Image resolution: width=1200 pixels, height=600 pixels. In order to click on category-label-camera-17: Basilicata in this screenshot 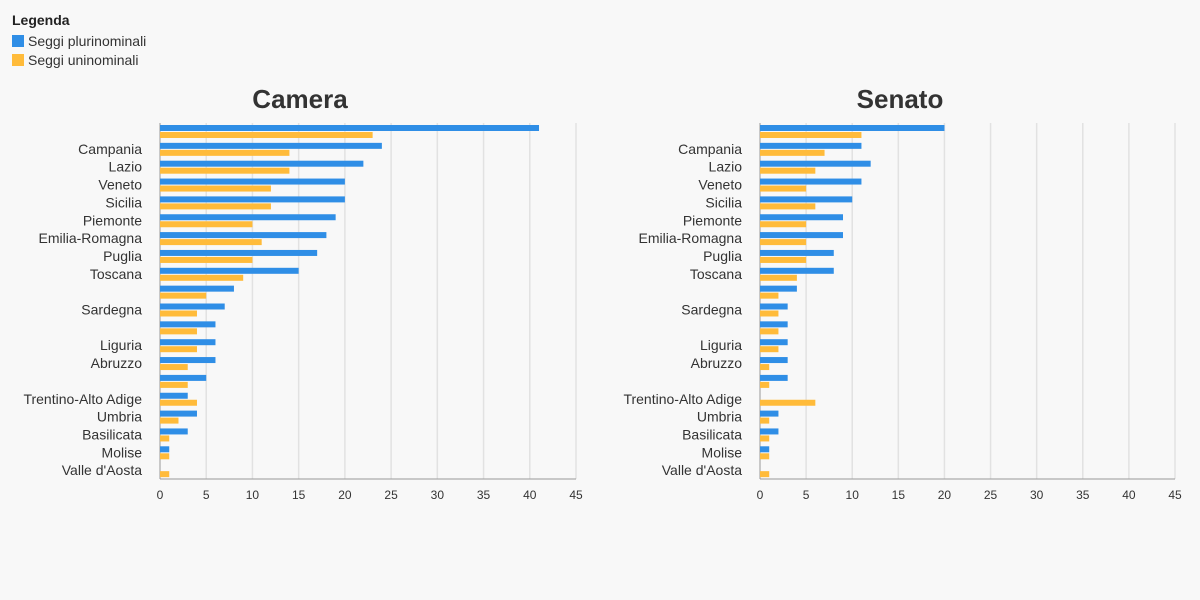, I will do `click(112, 434)`.